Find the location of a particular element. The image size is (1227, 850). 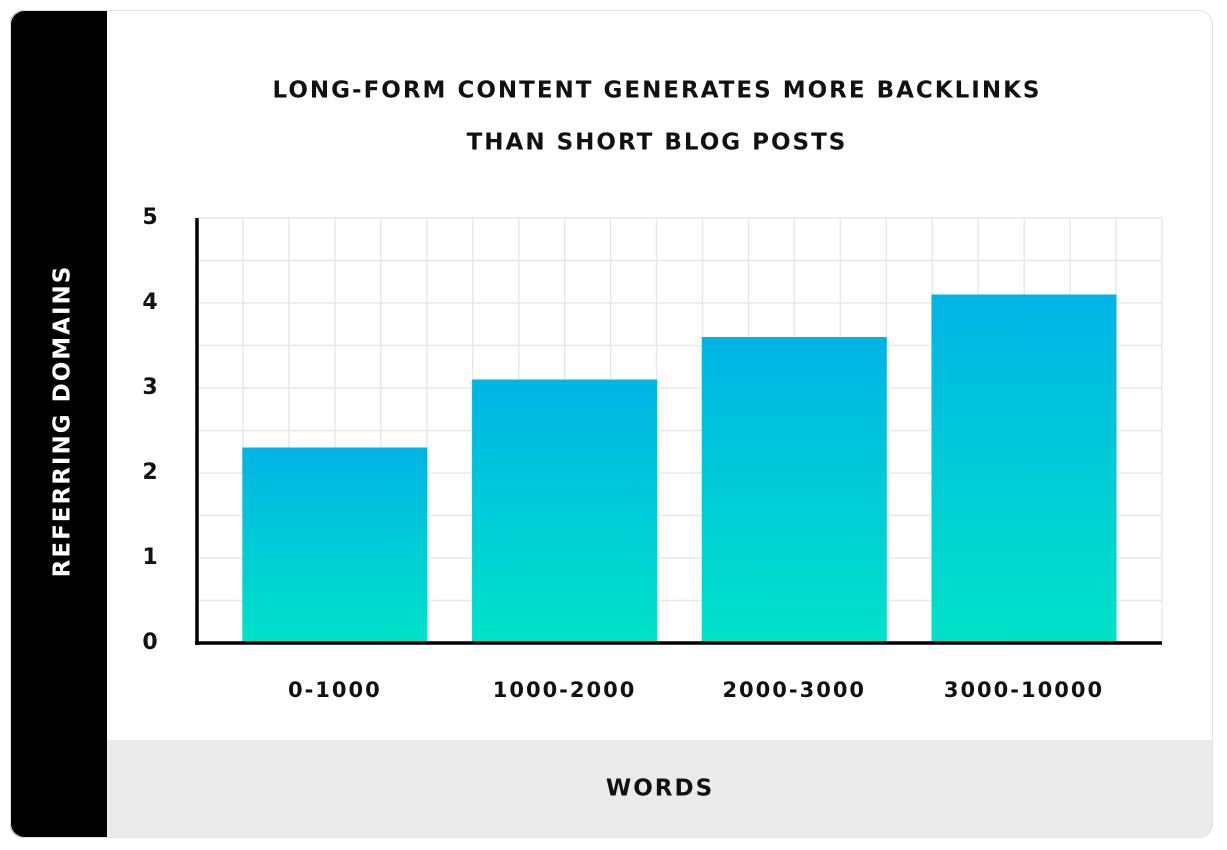

chart-title: THAN SHORT BLOG POSTS is located at coordinates (657, 143).